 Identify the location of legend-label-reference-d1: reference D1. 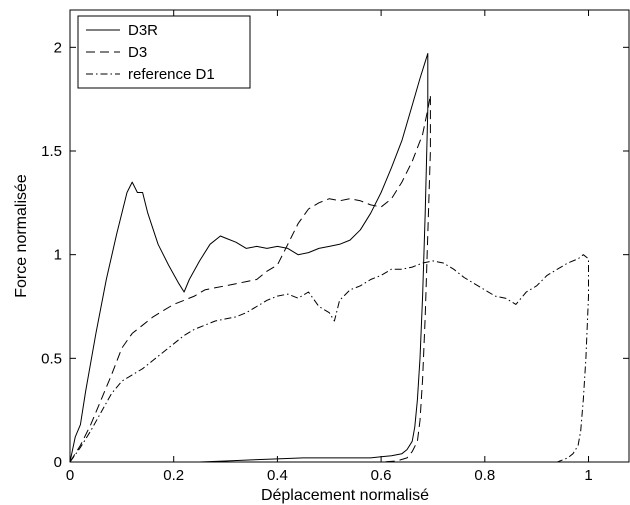
(171, 74).